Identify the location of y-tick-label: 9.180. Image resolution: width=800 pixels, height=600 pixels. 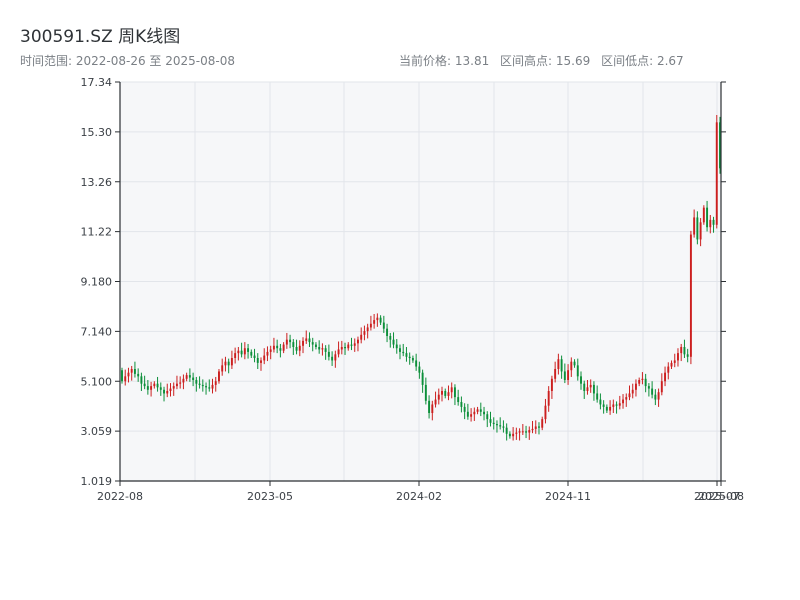
(97, 282).